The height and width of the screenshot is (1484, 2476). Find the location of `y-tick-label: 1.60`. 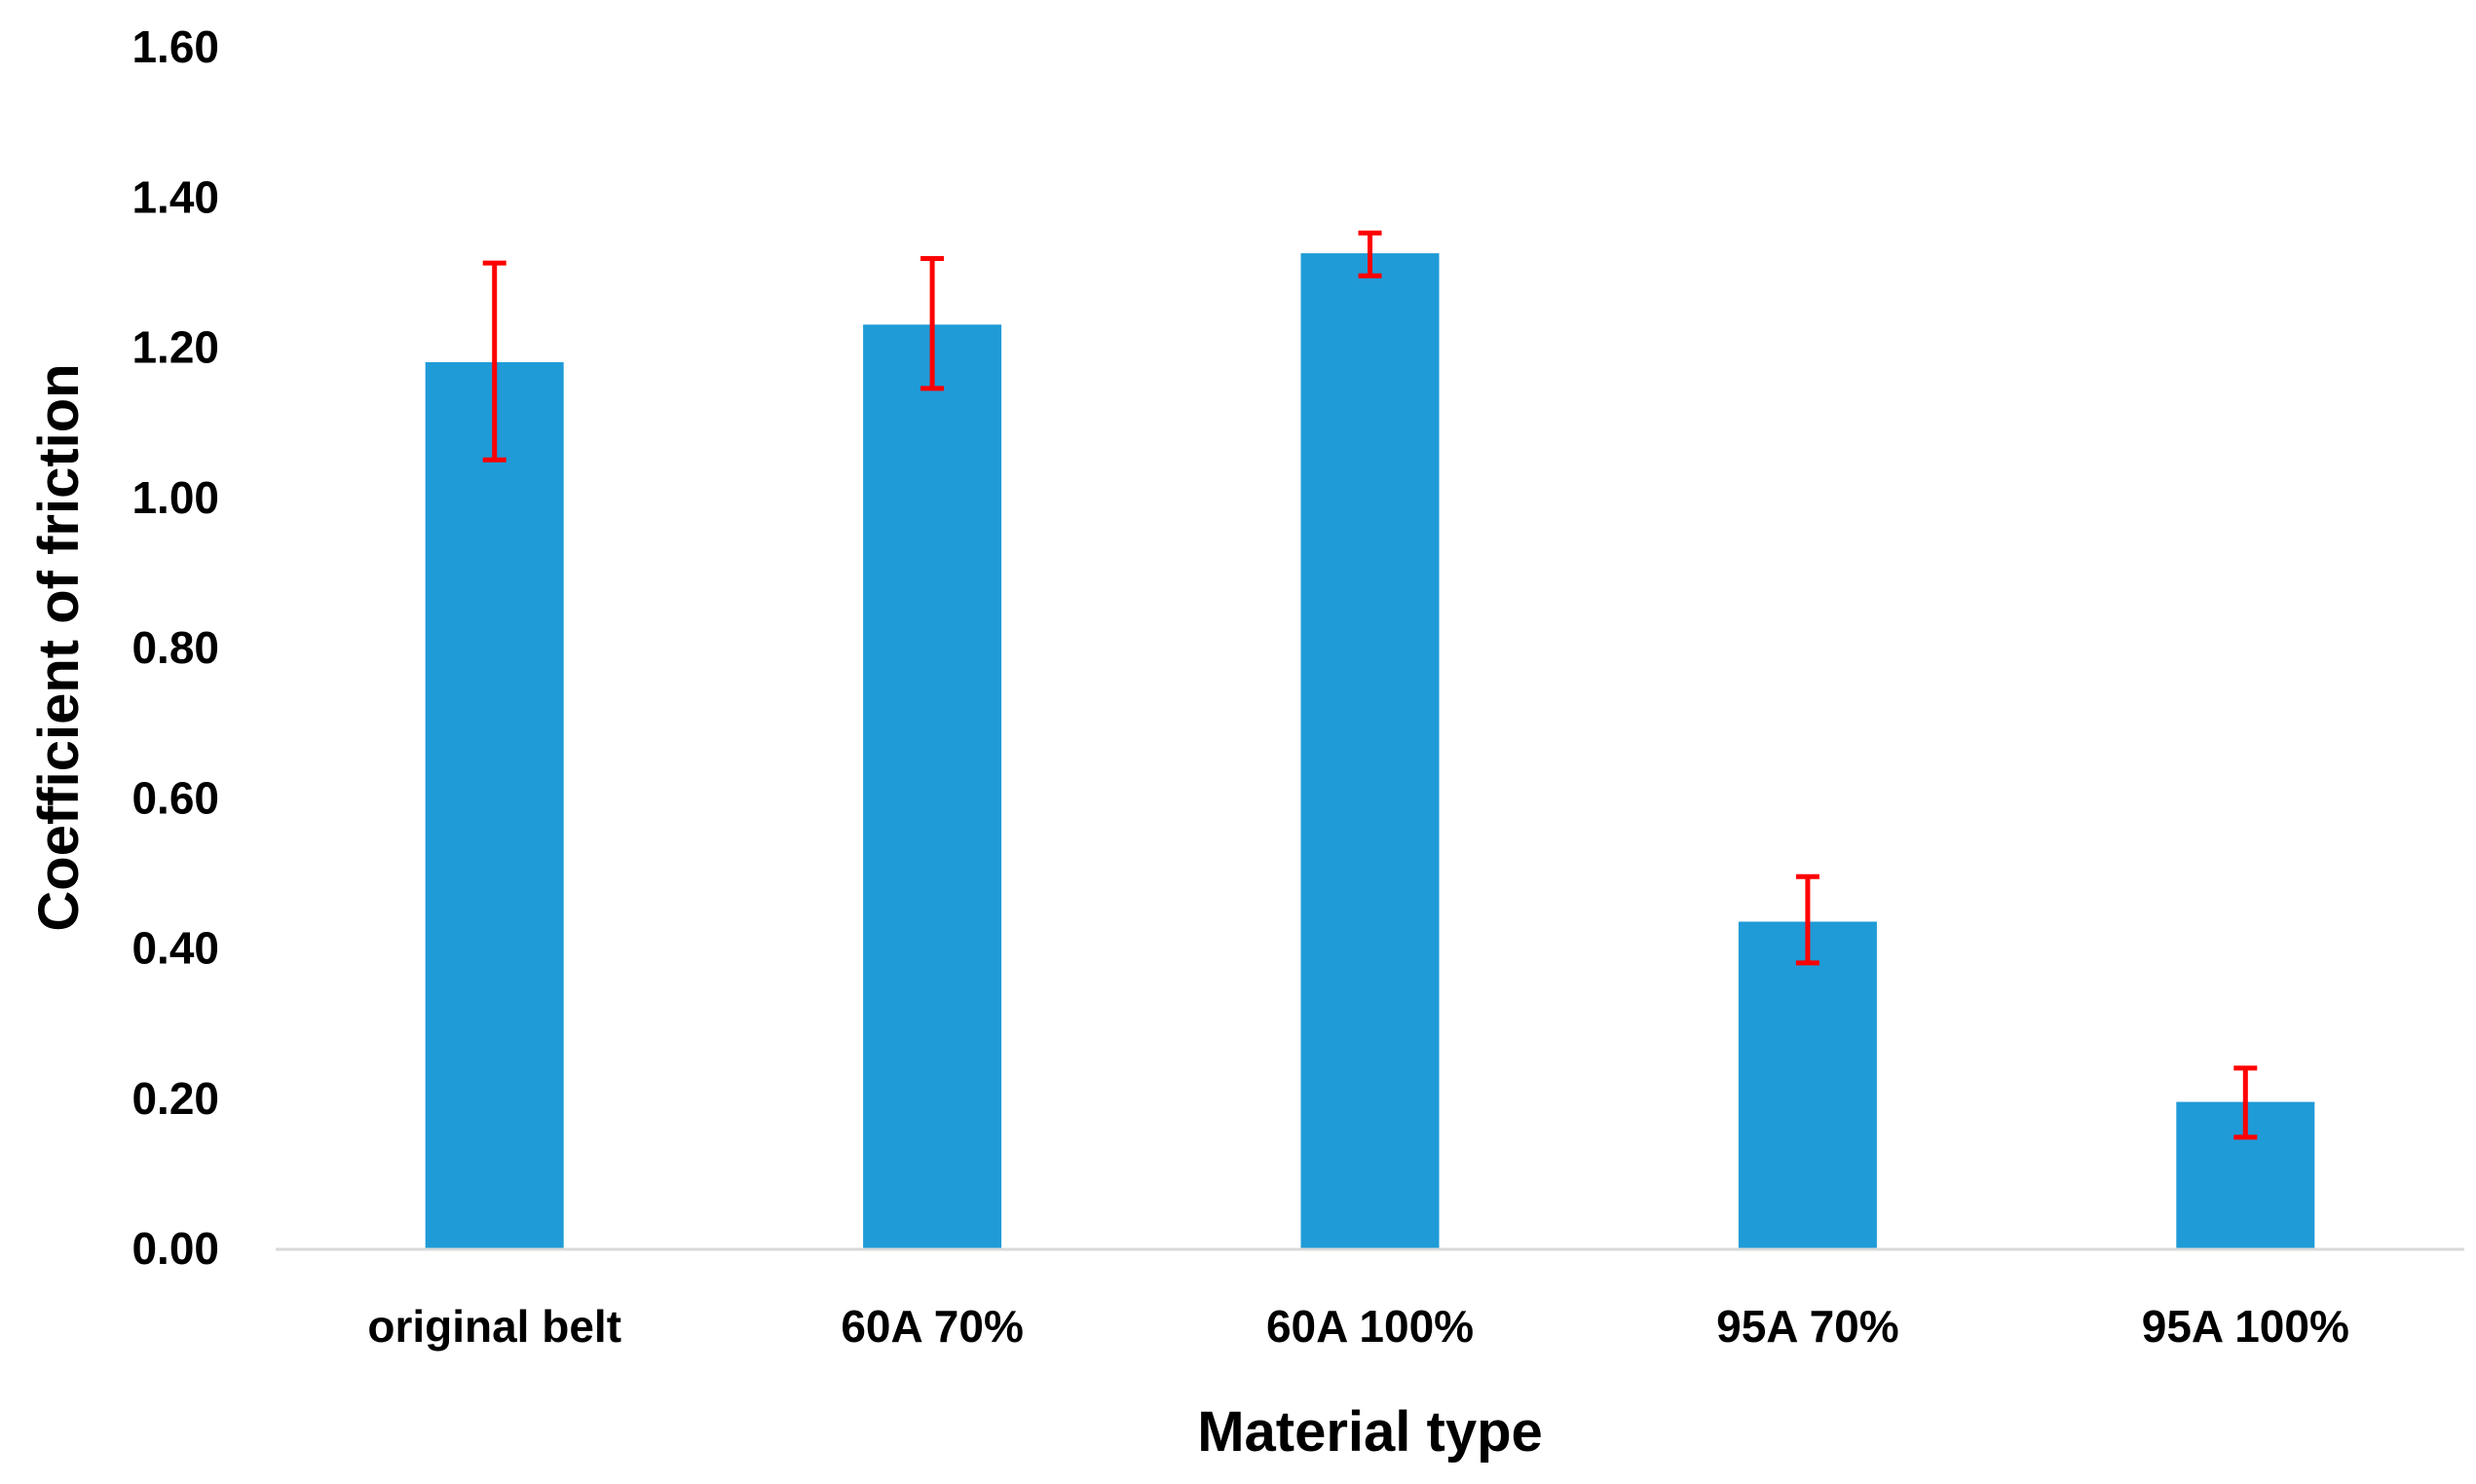

y-tick-label: 1.60 is located at coordinates (175, 46).